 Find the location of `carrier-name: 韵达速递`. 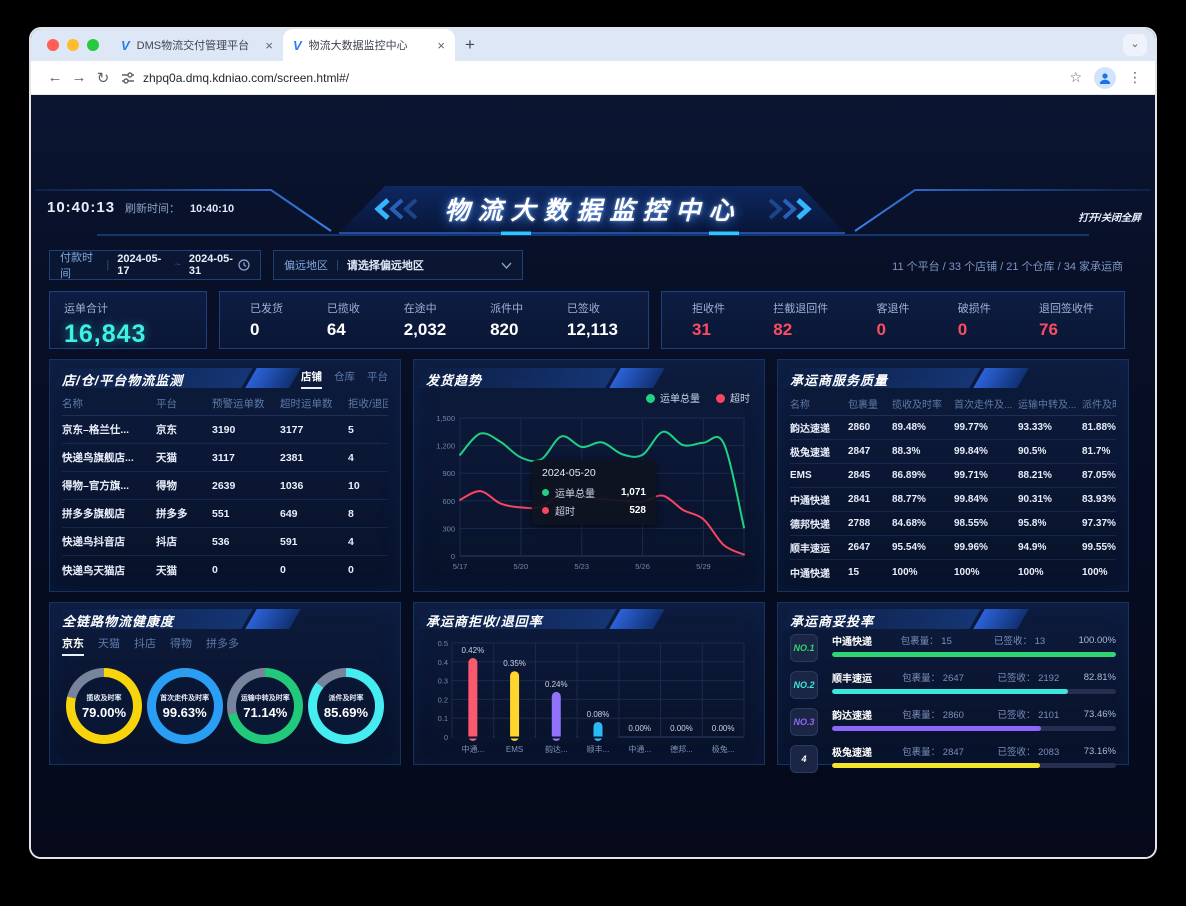

carrier-name: 韵达速递 is located at coordinates (852, 716).